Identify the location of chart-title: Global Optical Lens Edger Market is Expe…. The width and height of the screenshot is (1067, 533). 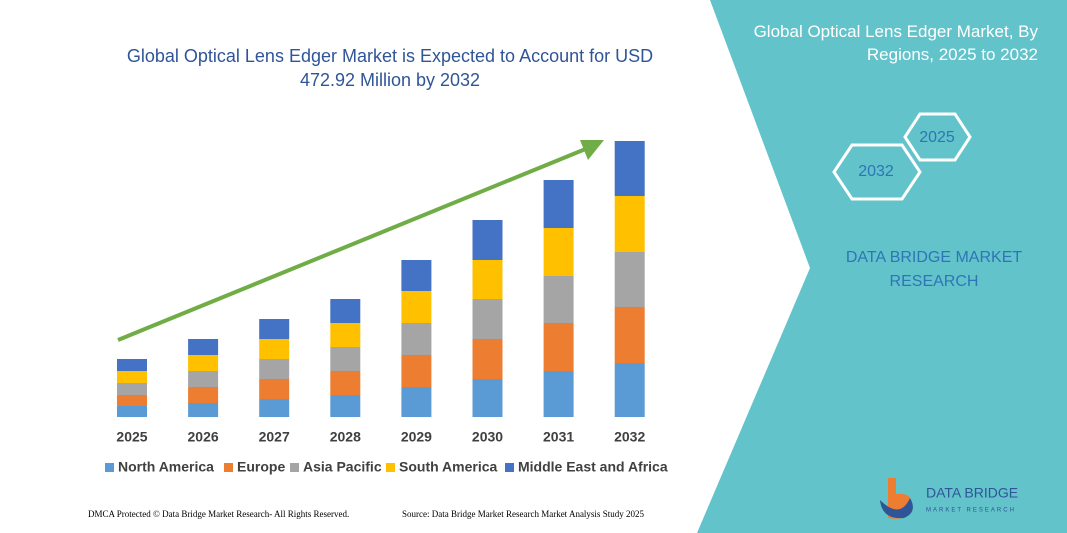
(390, 68).